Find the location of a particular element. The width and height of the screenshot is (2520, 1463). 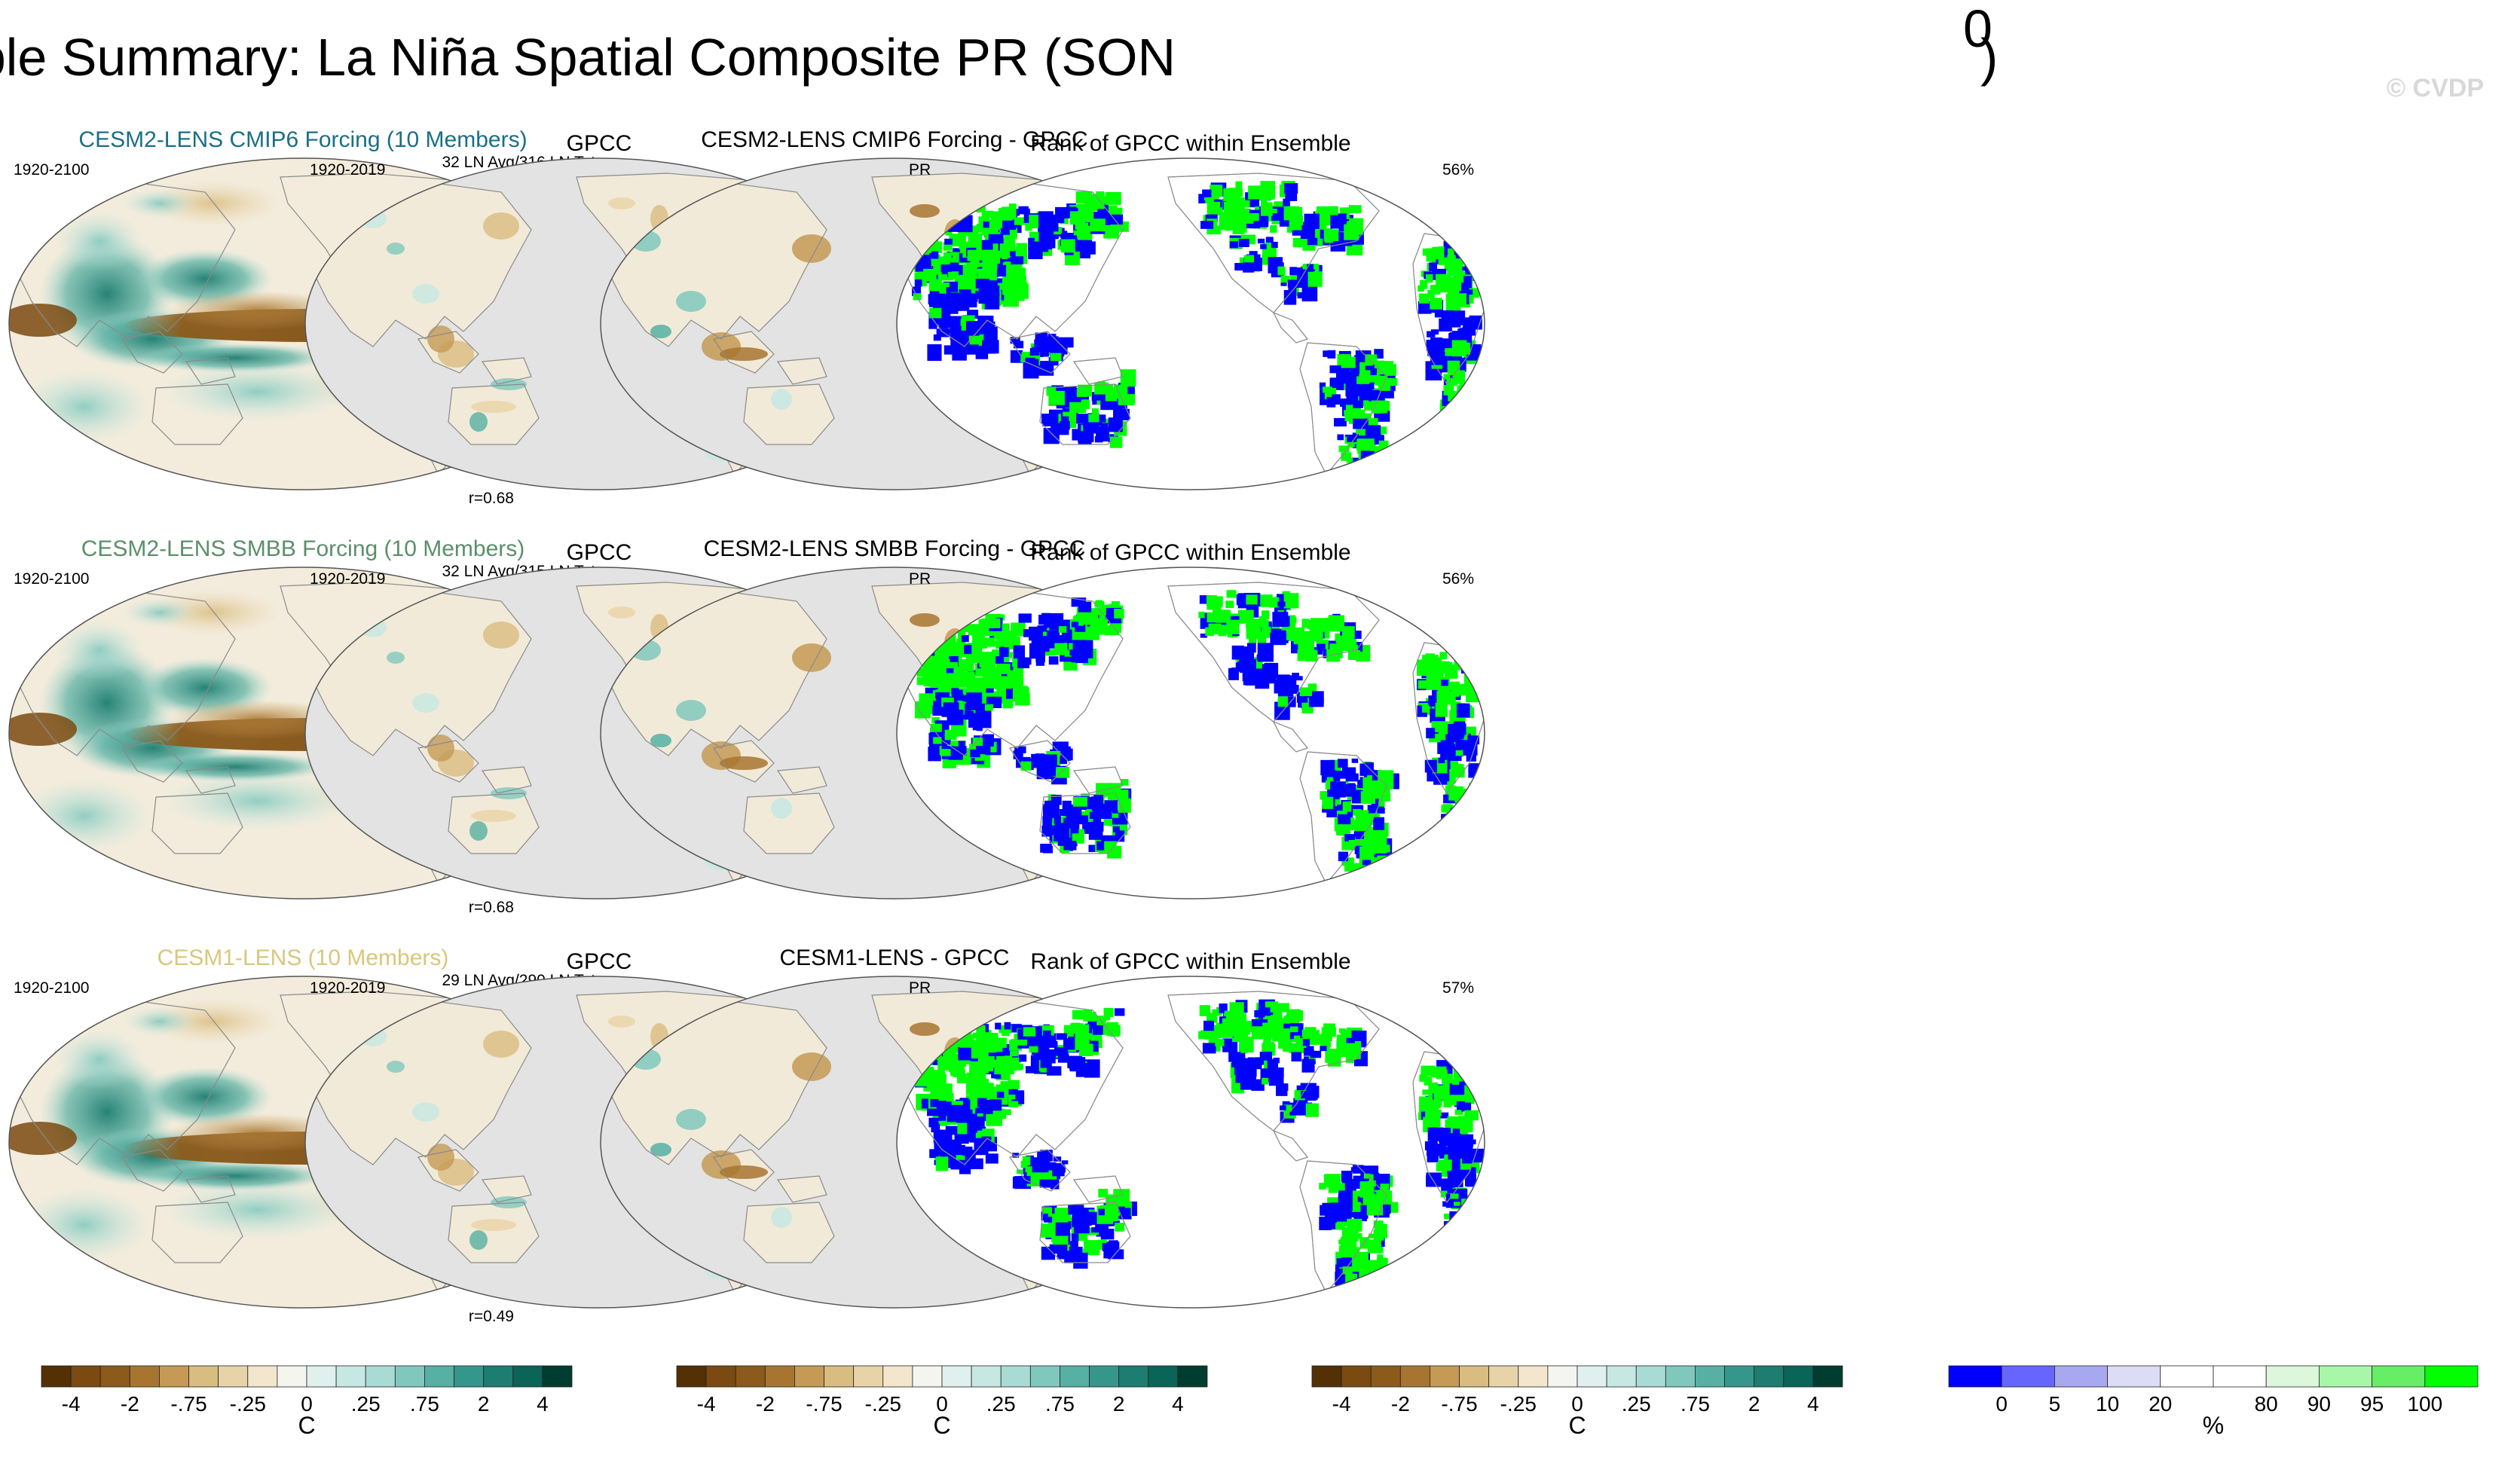

map-r2-rank is located at coordinates (1190, 733).